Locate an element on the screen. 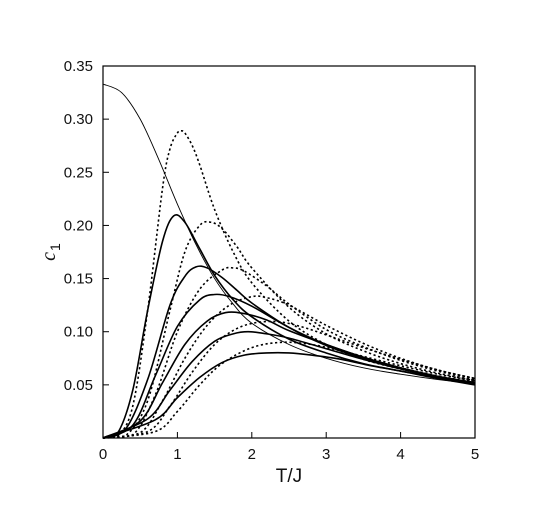 Image resolution: width=538 pixels, height=506 pixels. x-tick-label: 1 is located at coordinates (177, 454).